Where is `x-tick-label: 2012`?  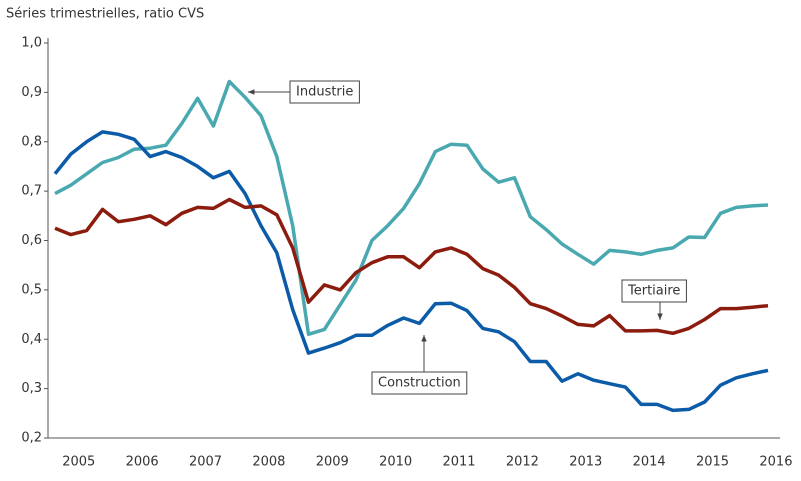
x-tick-label: 2012 is located at coordinates (522, 462).